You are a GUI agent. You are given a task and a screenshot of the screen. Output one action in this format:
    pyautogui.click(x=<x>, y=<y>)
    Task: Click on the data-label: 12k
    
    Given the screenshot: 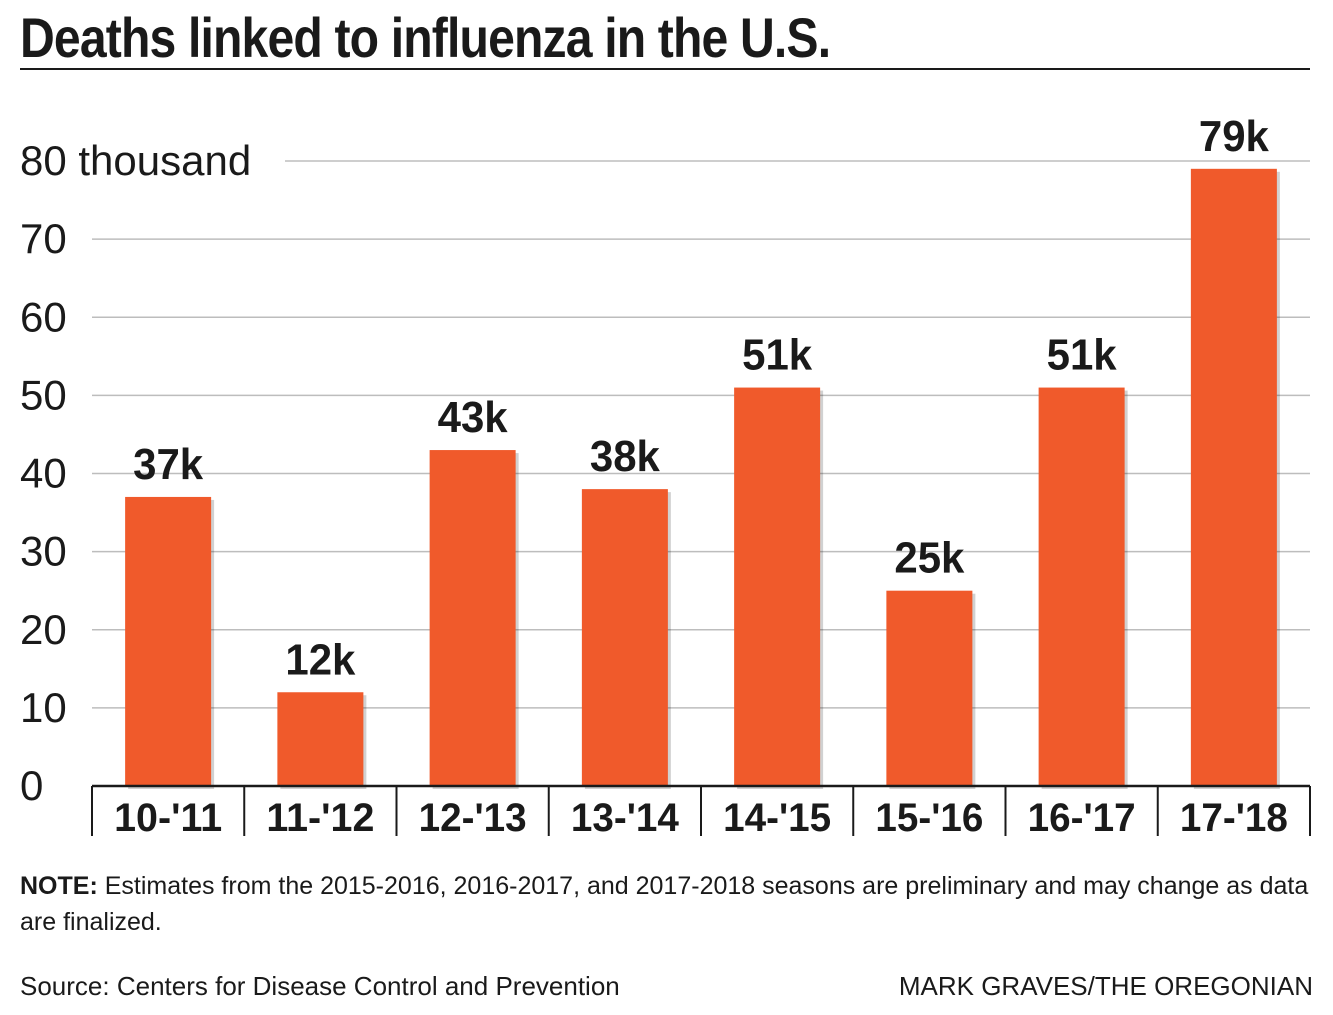 What is the action you would take?
    pyautogui.click(x=320, y=659)
    